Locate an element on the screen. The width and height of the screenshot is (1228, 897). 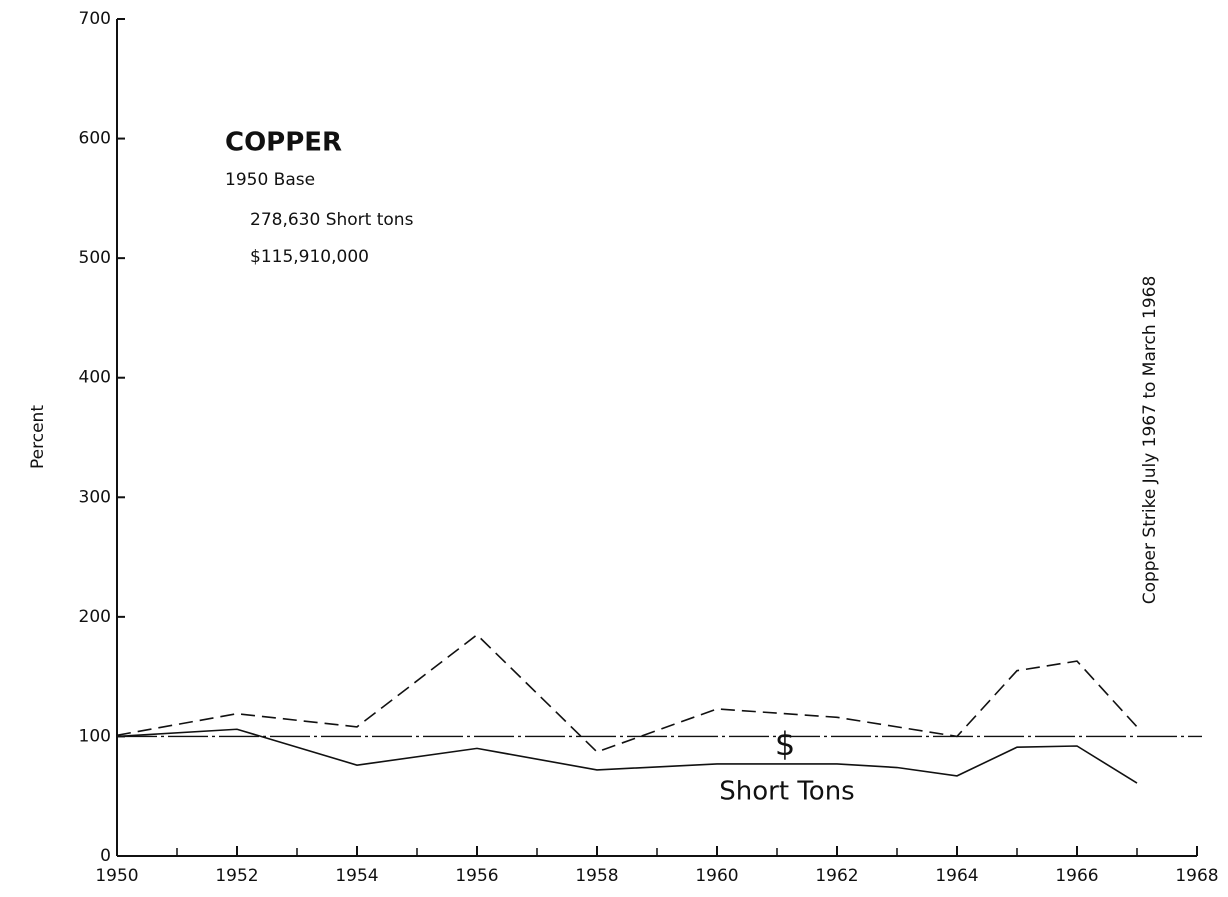
annotation: 1950 Base is located at coordinates (270, 180).